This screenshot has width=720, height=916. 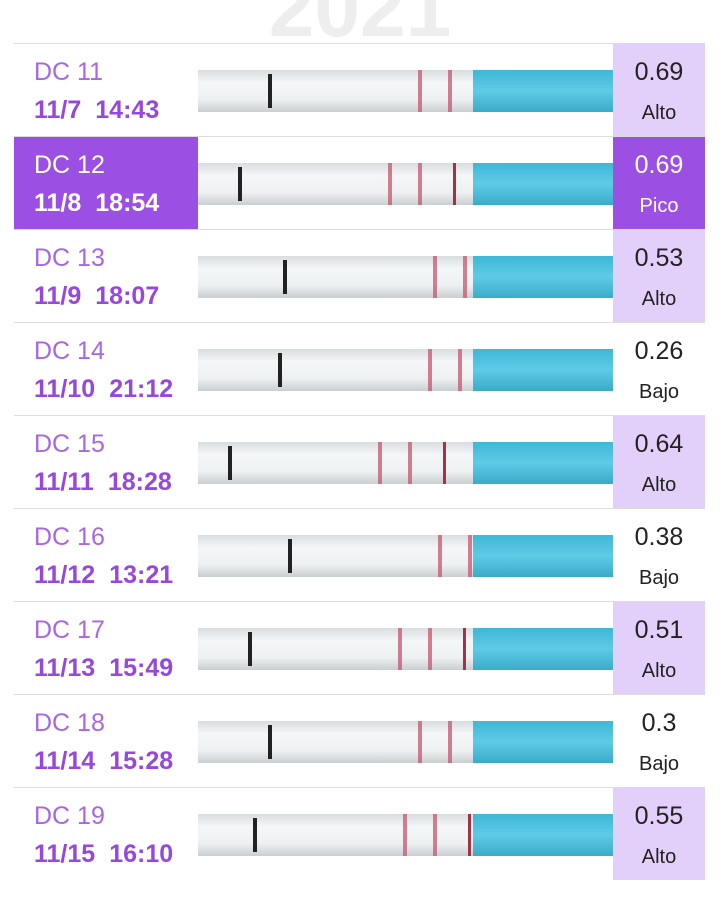 What do you see at coordinates (127, 110) in the screenshot?
I see `time: 14:43` at bounding box center [127, 110].